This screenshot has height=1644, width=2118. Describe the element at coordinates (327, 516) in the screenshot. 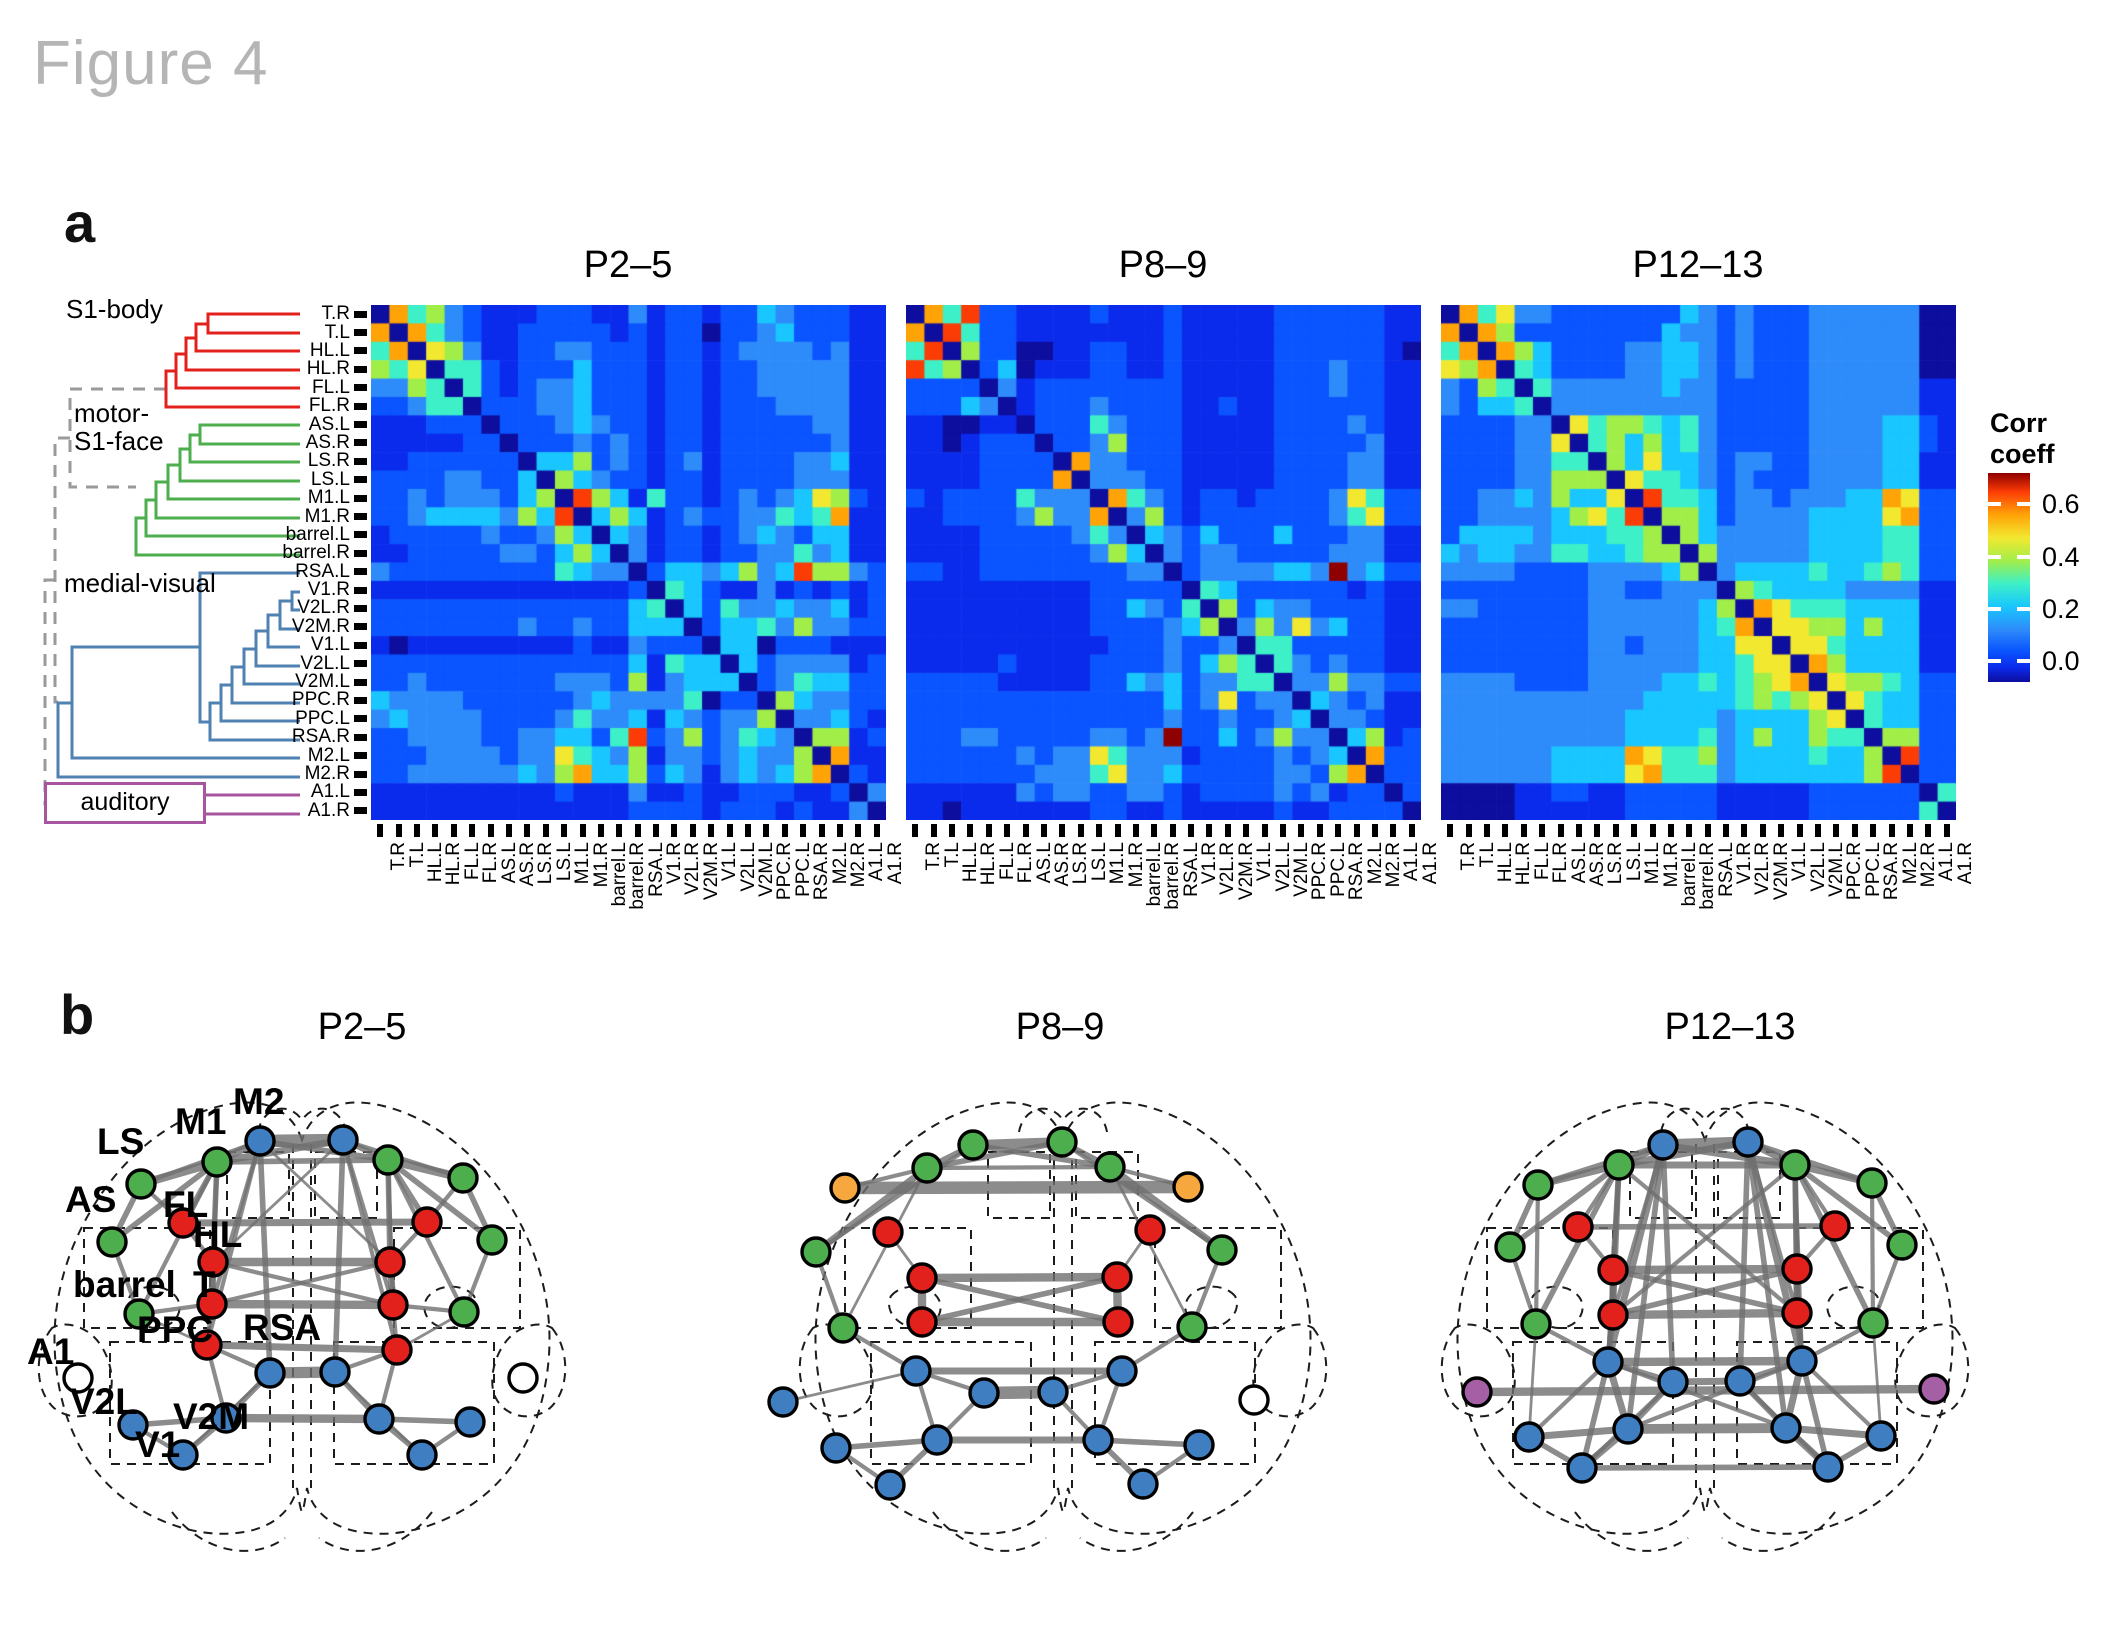

I see `row-label-M1.R: M1.R` at that location.